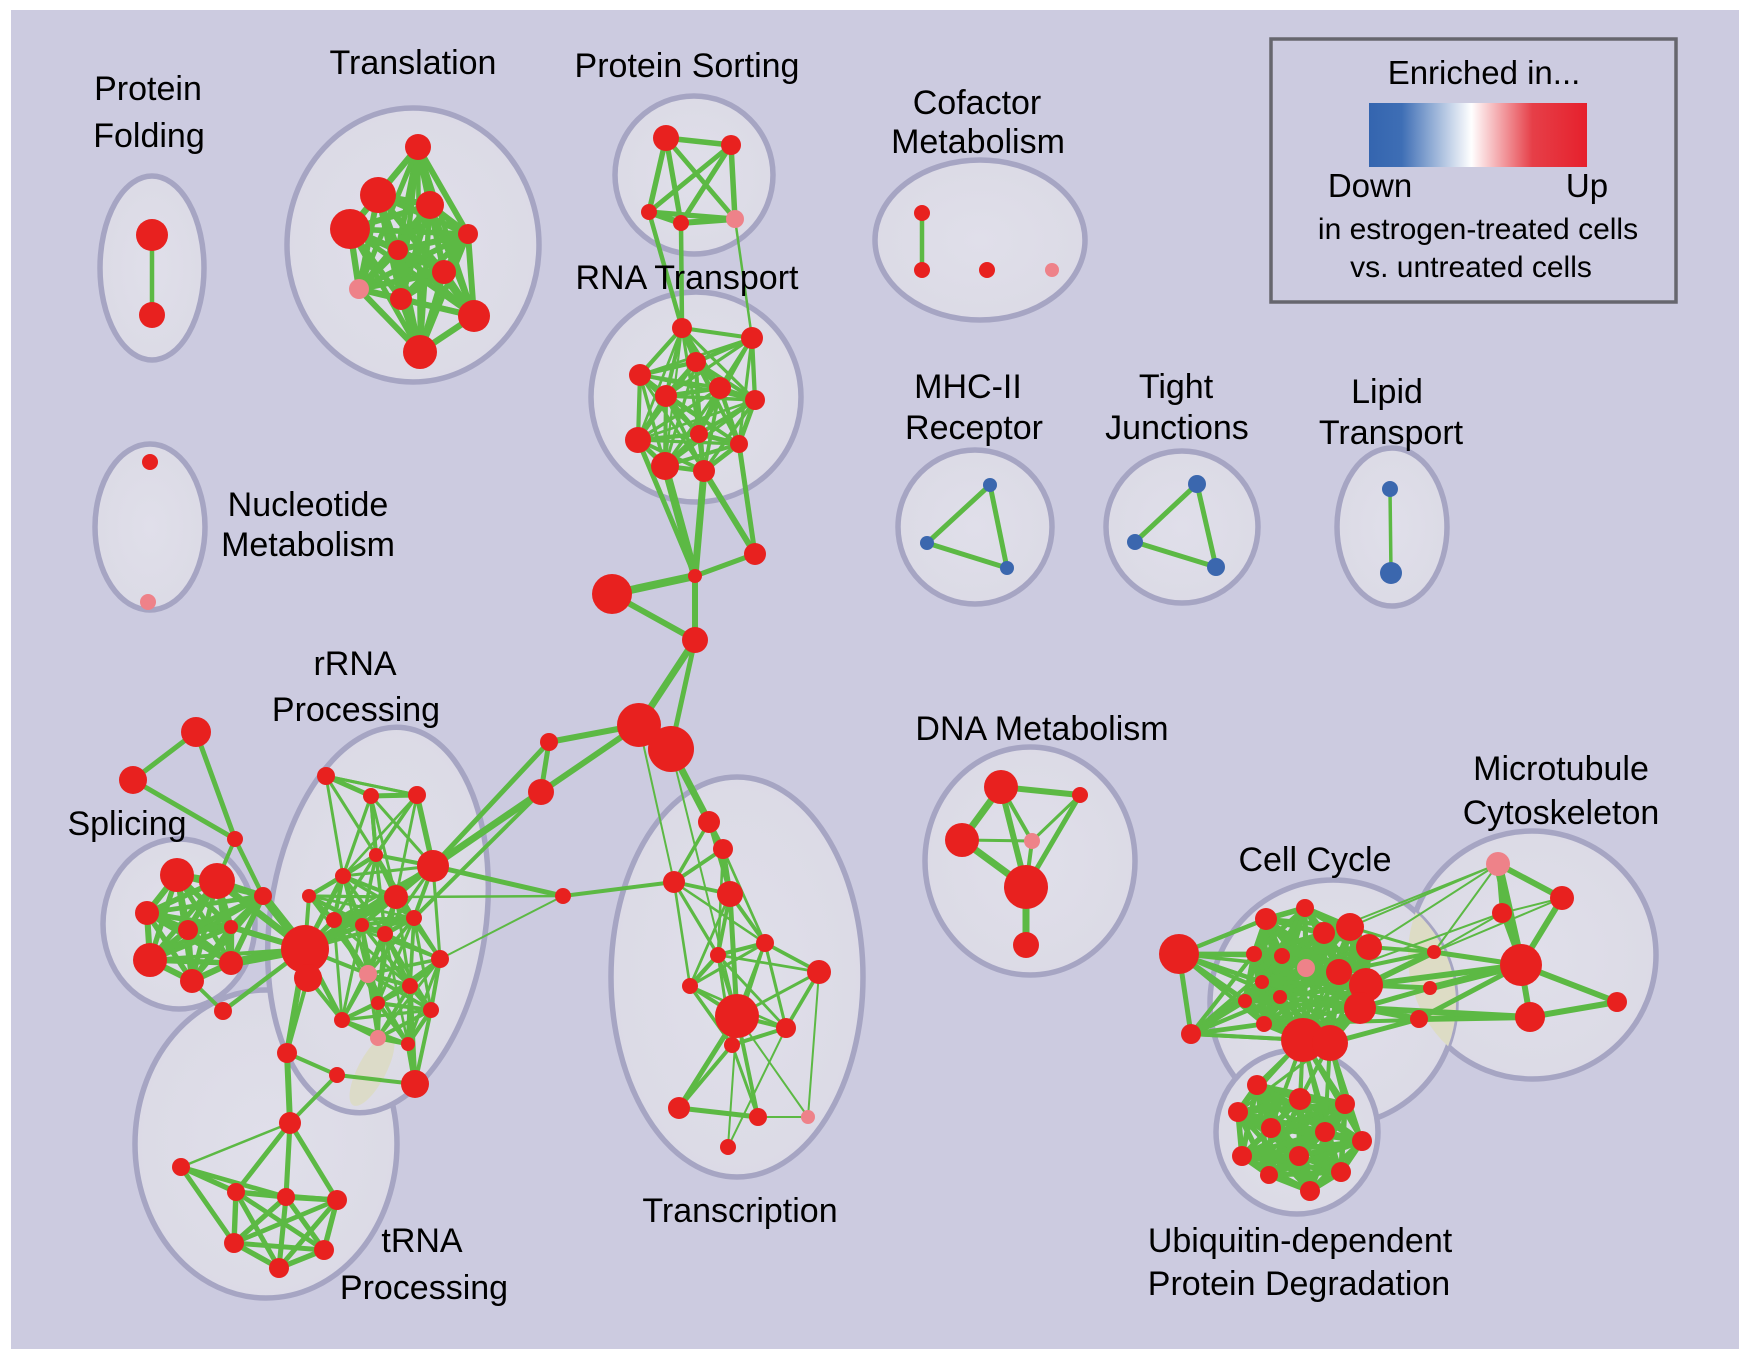 This screenshot has width=1750, height=1365. What do you see at coordinates (739, 1211) in the screenshot?
I see `svg-text: Transcription` at bounding box center [739, 1211].